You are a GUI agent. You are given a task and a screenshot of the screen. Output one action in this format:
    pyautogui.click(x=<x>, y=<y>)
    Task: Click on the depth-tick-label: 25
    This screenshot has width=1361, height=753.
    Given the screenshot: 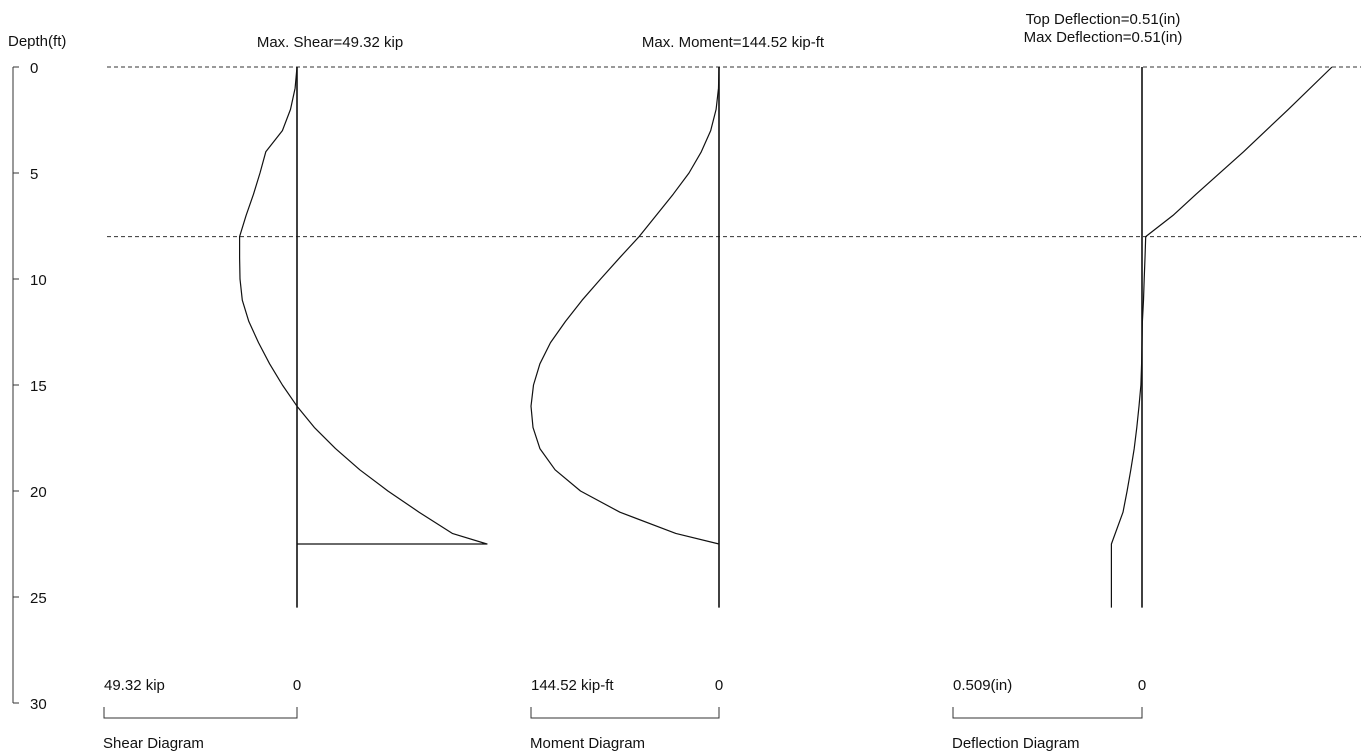 What is the action you would take?
    pyautogui.click(x=38, y=598)
    